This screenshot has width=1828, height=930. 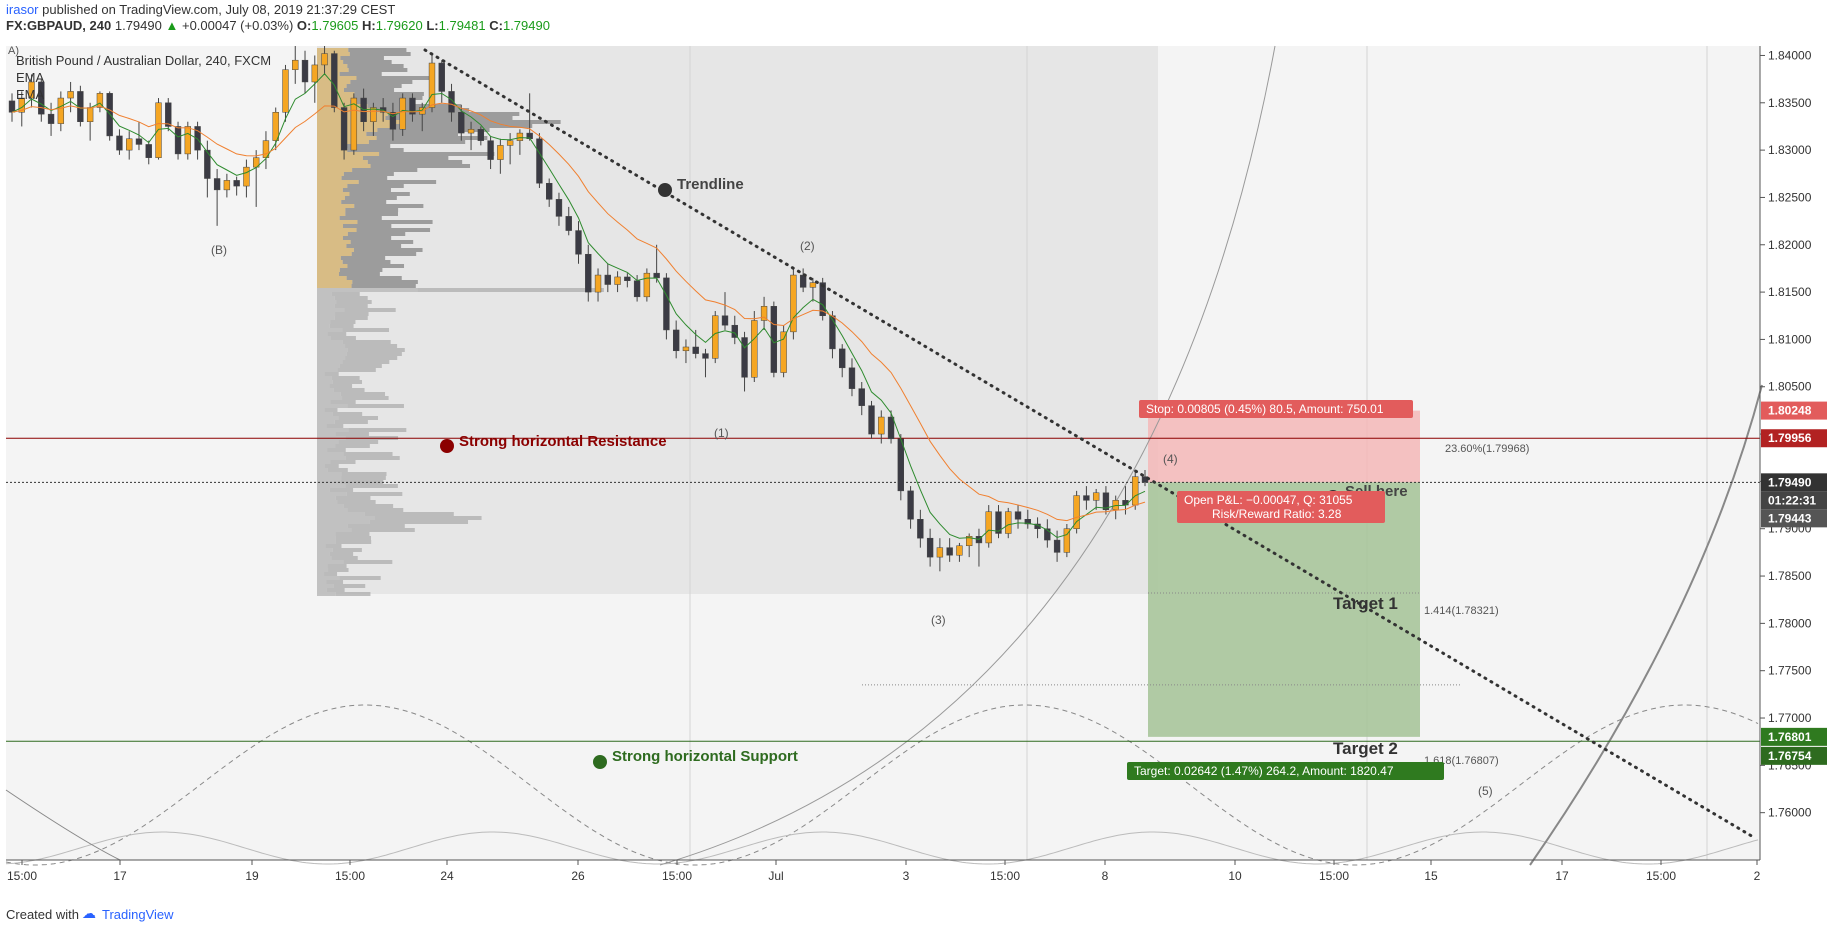 I want to click on support-marker-icon, so click(x=600, y=762).